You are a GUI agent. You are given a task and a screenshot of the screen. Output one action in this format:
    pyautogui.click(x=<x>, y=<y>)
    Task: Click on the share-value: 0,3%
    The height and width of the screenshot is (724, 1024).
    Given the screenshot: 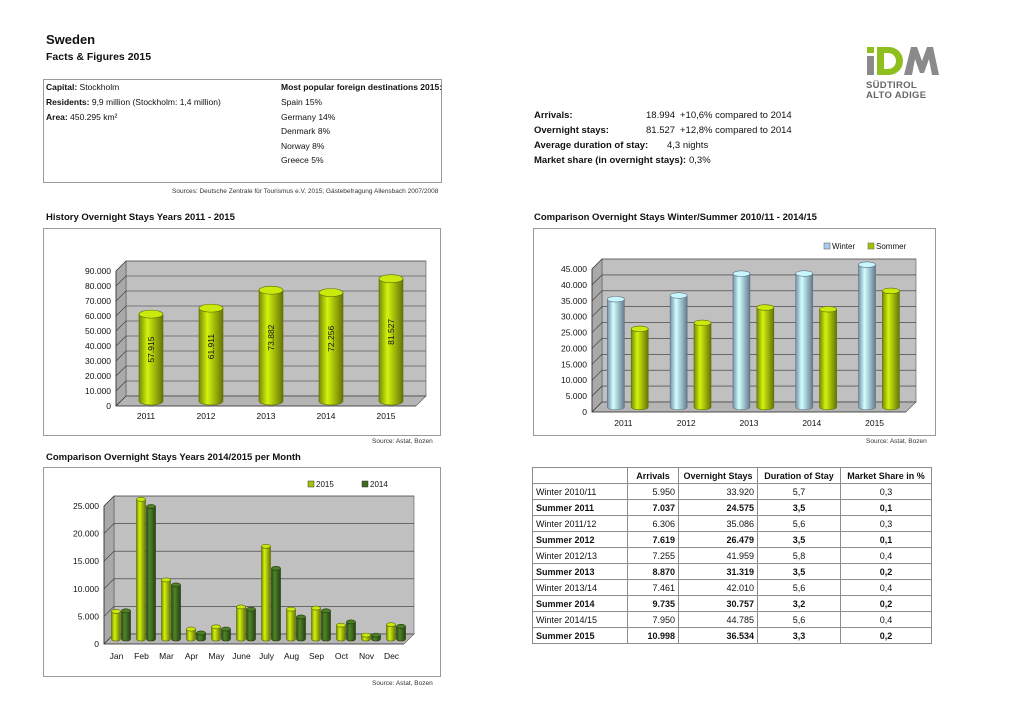 What is the action you would take?
    pyautogui.click(x=700, y=160)
    